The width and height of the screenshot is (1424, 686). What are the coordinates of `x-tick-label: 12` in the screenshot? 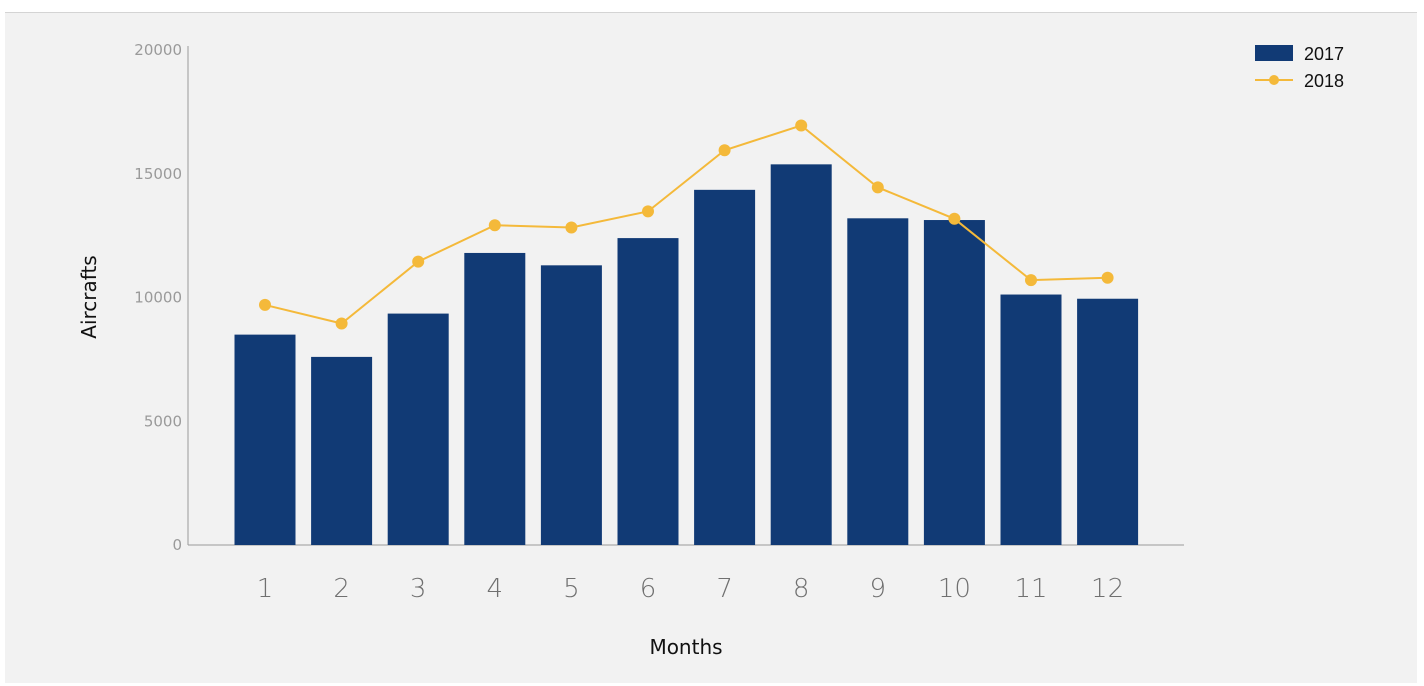 It's located at (1107, 589).